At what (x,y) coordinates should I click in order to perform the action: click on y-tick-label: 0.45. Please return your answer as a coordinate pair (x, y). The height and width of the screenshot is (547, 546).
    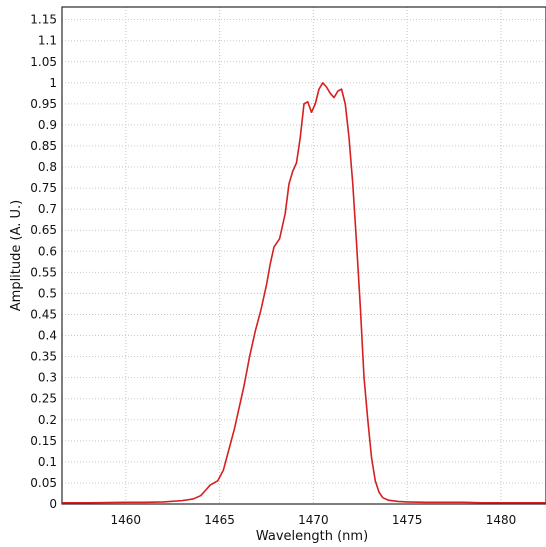
    Looking at the image, I should click on (43, 314).